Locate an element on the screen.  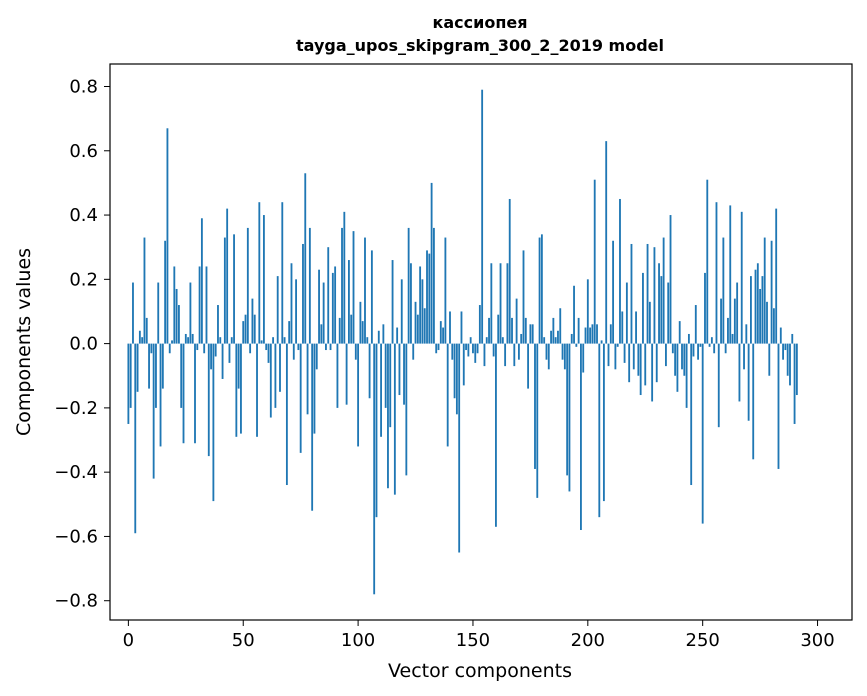
chart-subtitle: tayga_upos_skipgram_300_2_2019 model is located at coordinates (480, 45).